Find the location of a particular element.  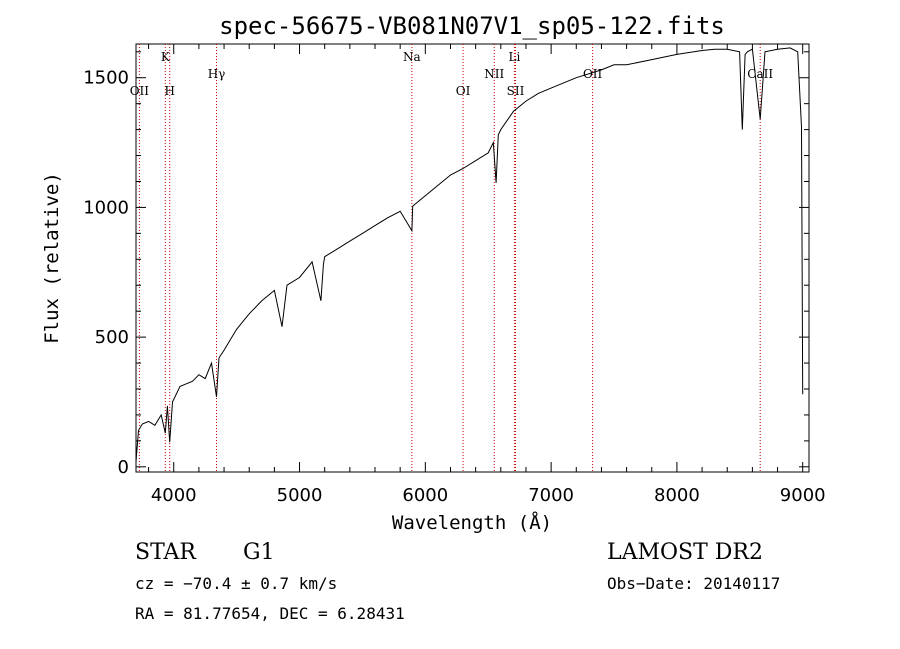

y-tick-label: 500 is located at coordinates (112, 337).